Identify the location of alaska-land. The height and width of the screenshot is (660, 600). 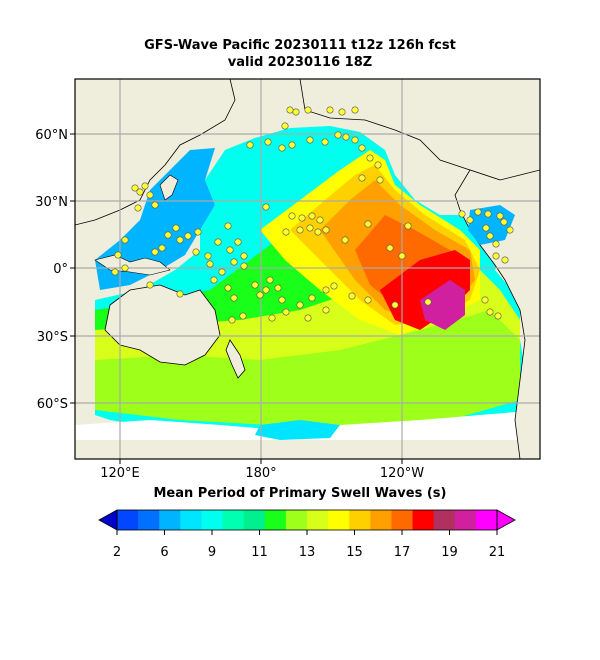
(419, 130).